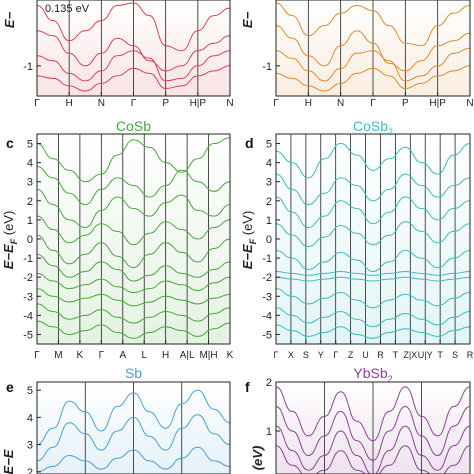 The image size is (474, 474). What do you see at coordinates (67, 9) in the screenshot?
I see `panel-a-annotation: 0.135 eV` at bounding box center [67, 9].